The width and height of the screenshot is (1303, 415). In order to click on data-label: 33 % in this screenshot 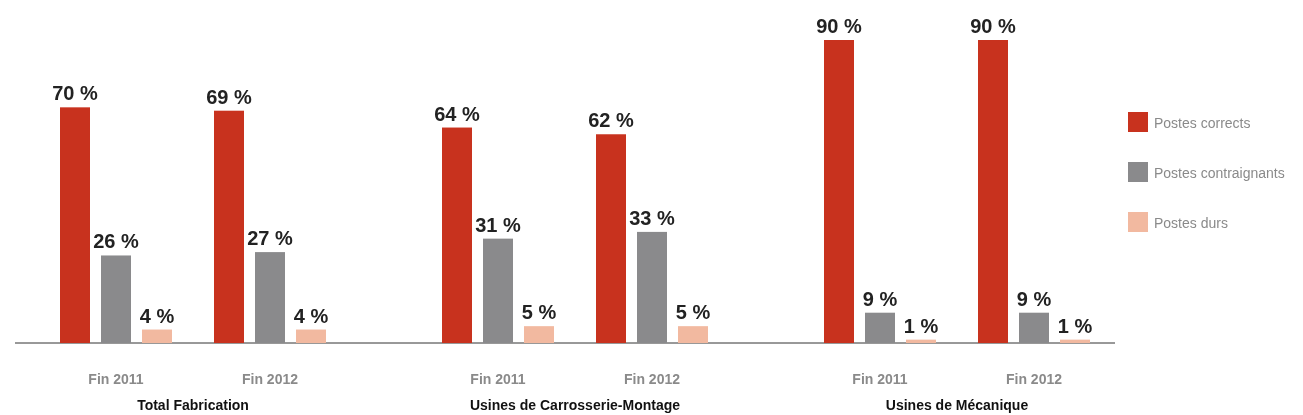, I will do `click(652, 217)`.